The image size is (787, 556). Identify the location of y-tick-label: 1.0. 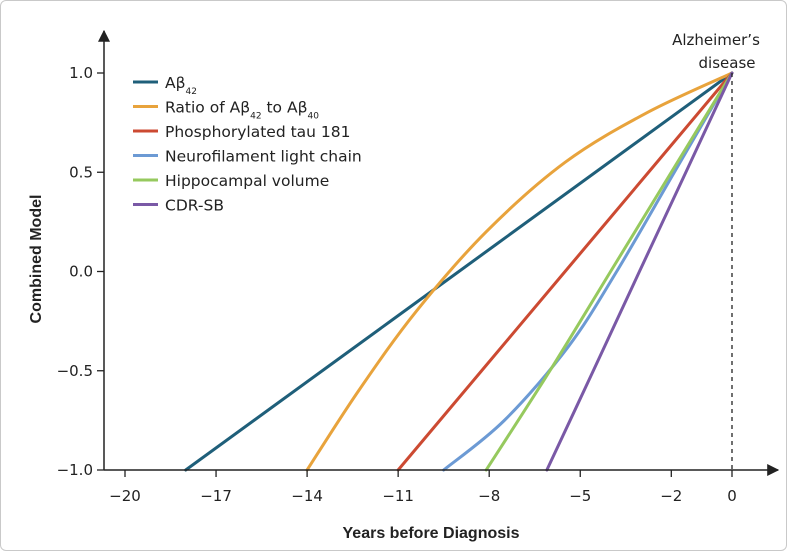
(81, 73).